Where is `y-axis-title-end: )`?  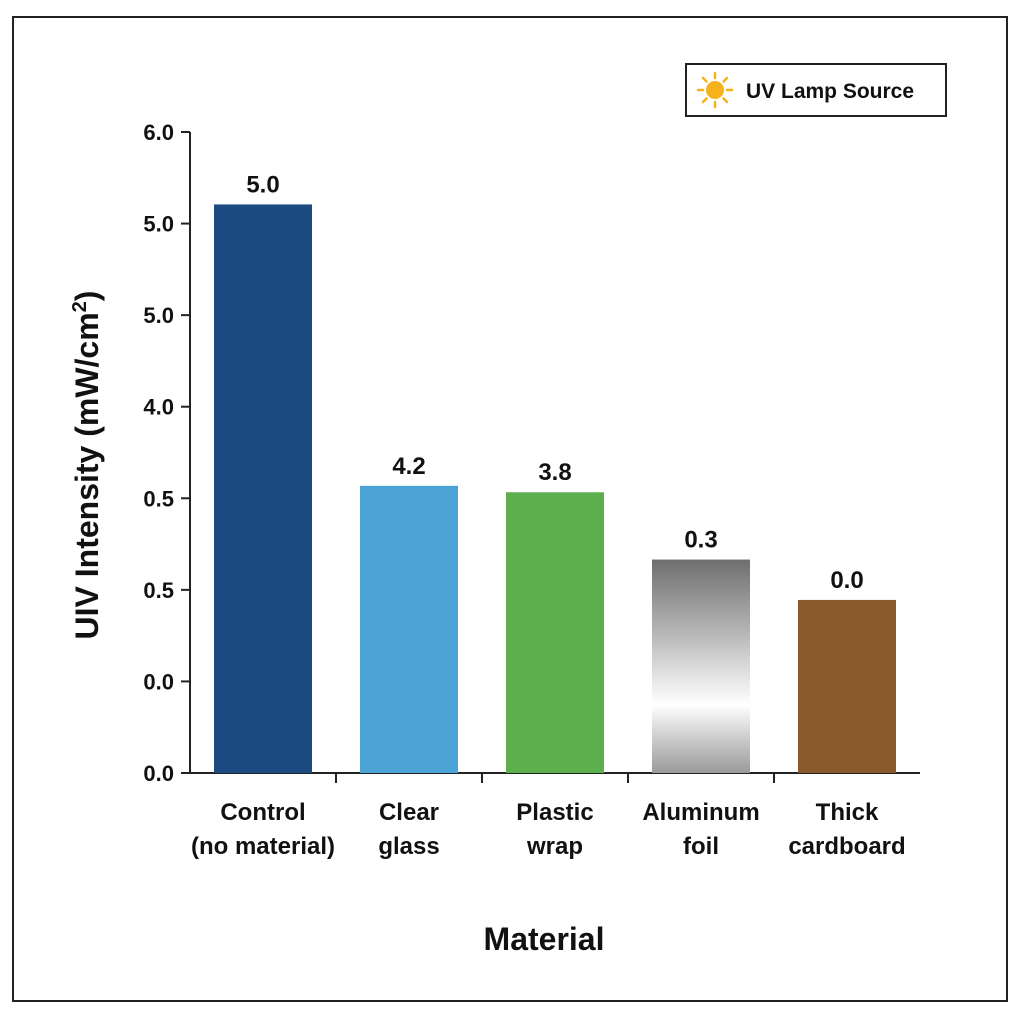
y-axis-title-end: ) is located at coordinates (87, 296).